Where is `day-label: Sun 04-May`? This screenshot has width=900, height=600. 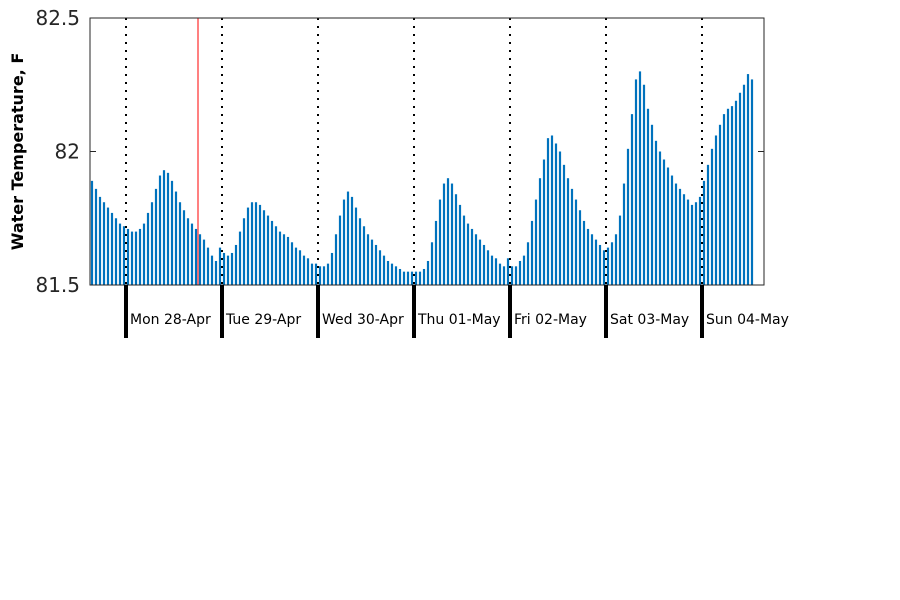 day-label: Sun 04-May is located at coordinates (747, 320).